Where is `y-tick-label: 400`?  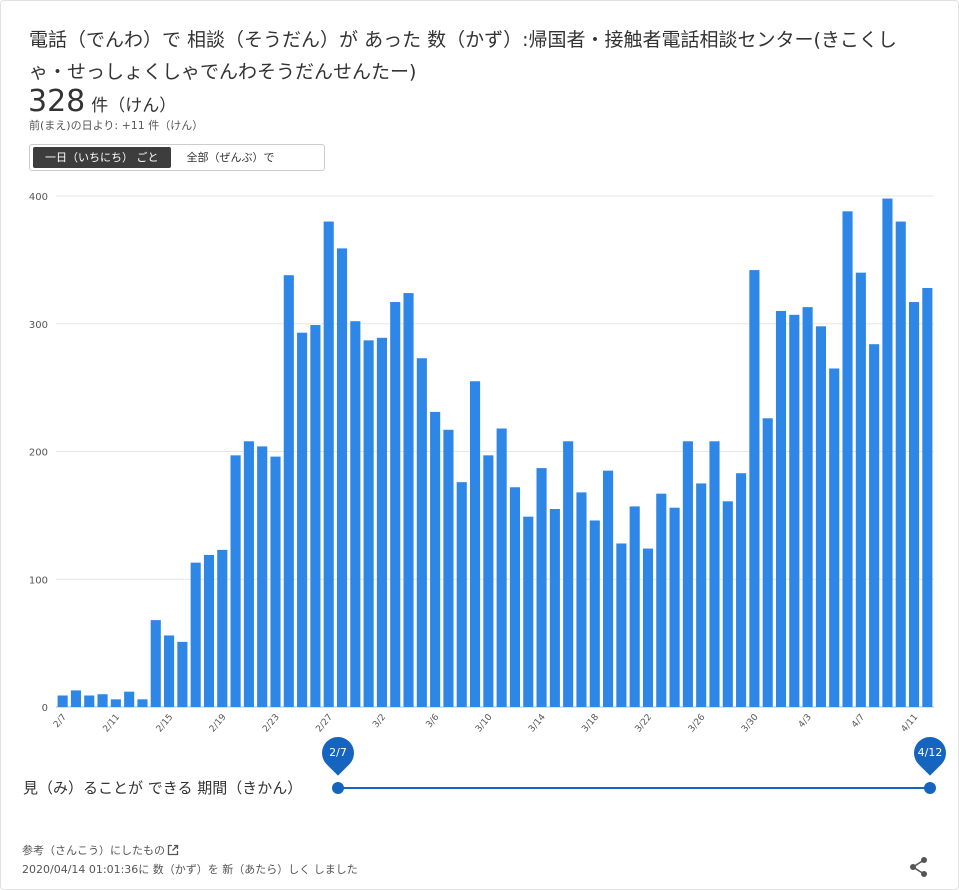 y-tick-label: 400 is located at coordinates (38, 197).